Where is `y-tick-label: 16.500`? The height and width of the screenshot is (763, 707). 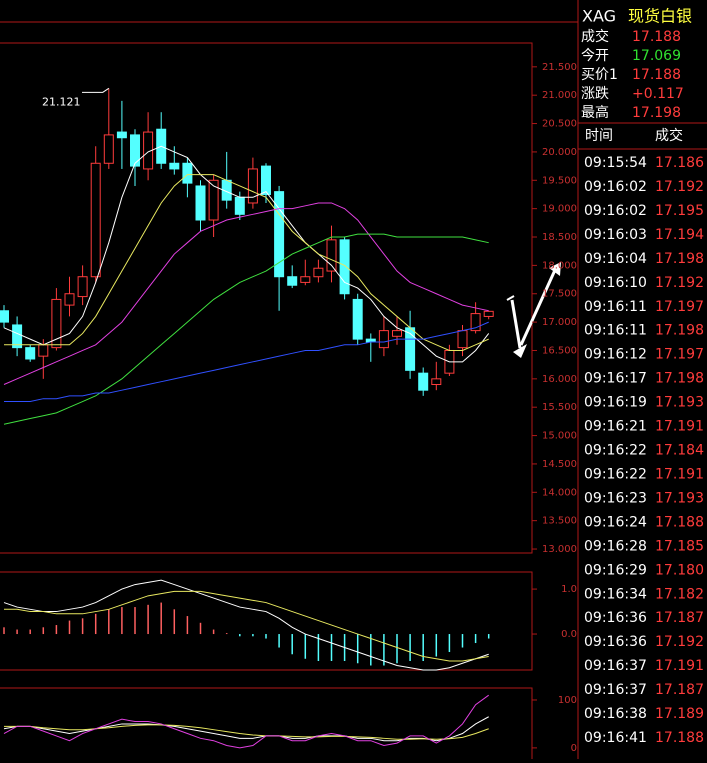 y-tick-label: 16.500 is located at coordinates (559, 350).